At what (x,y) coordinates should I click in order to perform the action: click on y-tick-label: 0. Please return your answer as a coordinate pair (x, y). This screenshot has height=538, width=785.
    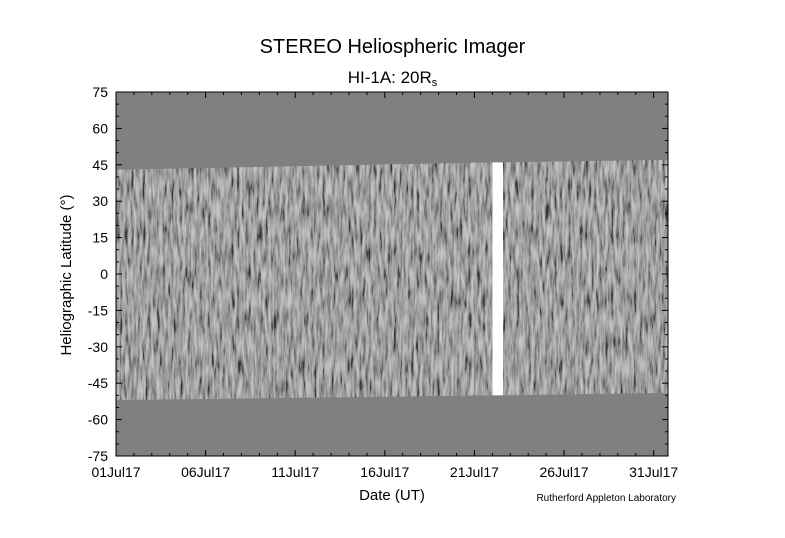
    Looking at the image, I should click on (104, 274).